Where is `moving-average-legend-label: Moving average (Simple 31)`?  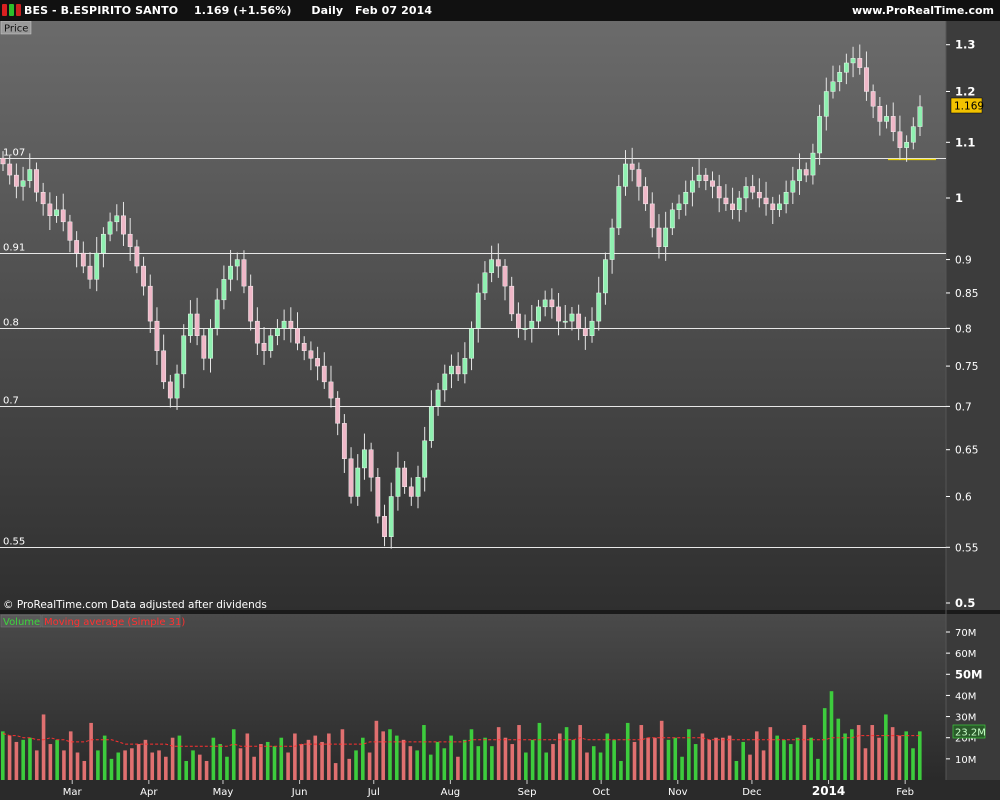
moving-average-legend-label: Moving average (Simple 31) is located at coordinates (114, 622).